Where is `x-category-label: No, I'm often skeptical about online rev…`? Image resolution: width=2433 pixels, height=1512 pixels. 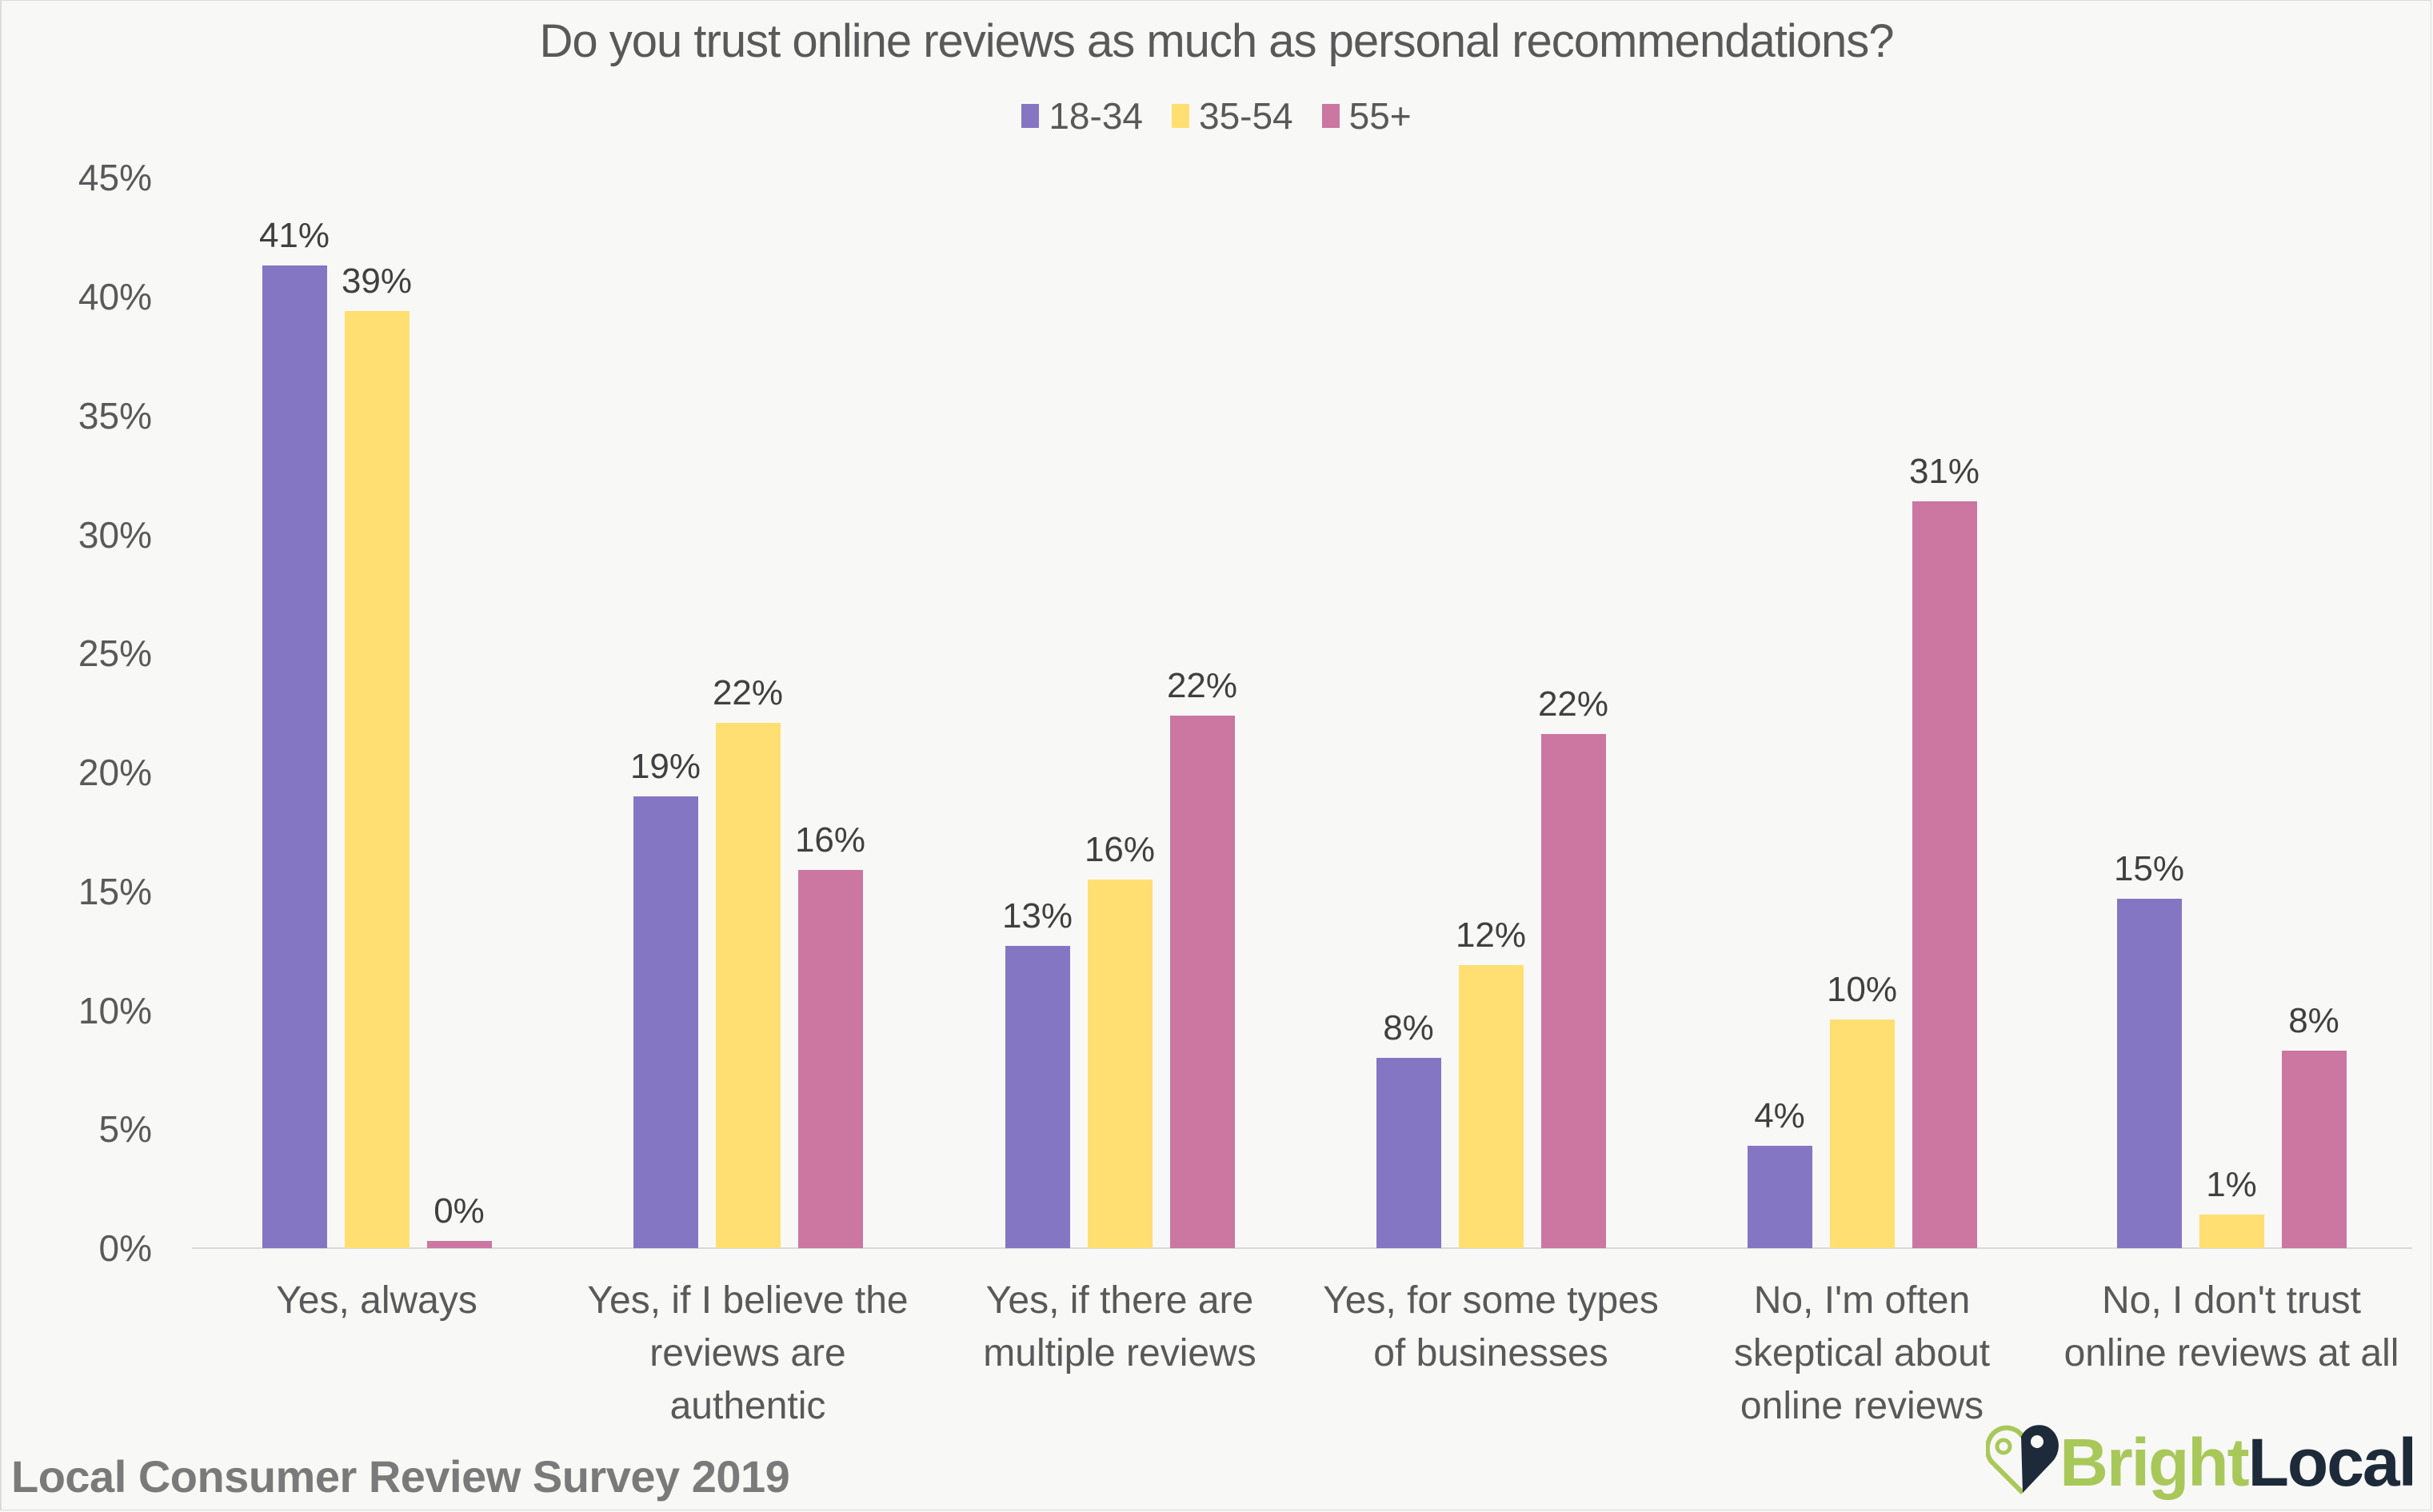 x-category-label: No, I'm often skeptical about online rev… is located at coordinates (1862, 1353).